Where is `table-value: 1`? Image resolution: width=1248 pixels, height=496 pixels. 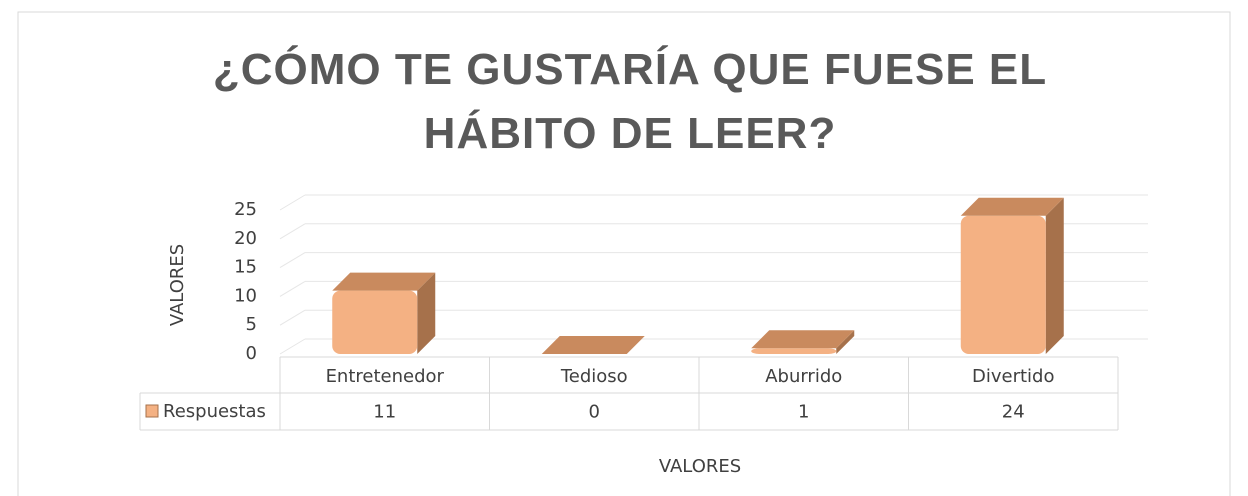 table-value: 1 is located at coordinates (803, 412).